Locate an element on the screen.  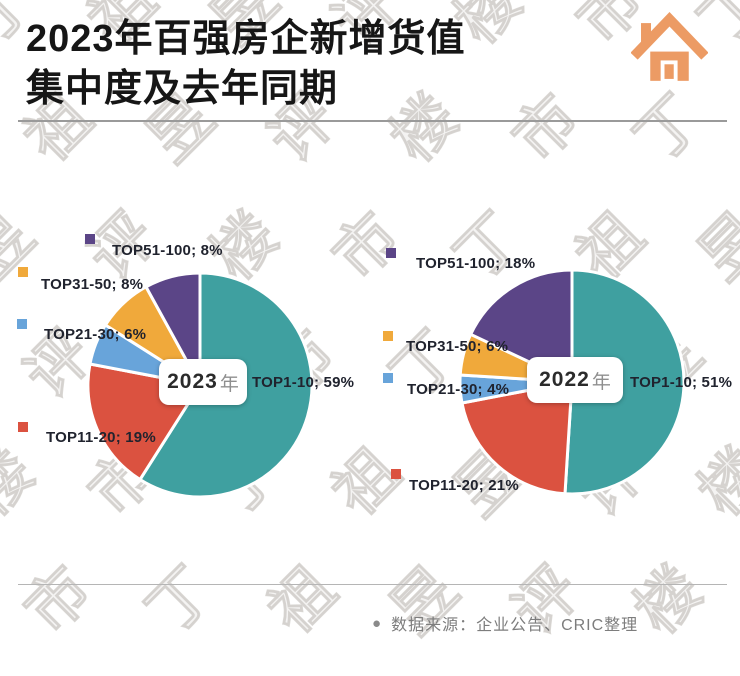
slice-label-top21-30-2022: TOP21-30; 4% is located at coordinates (458, 389).